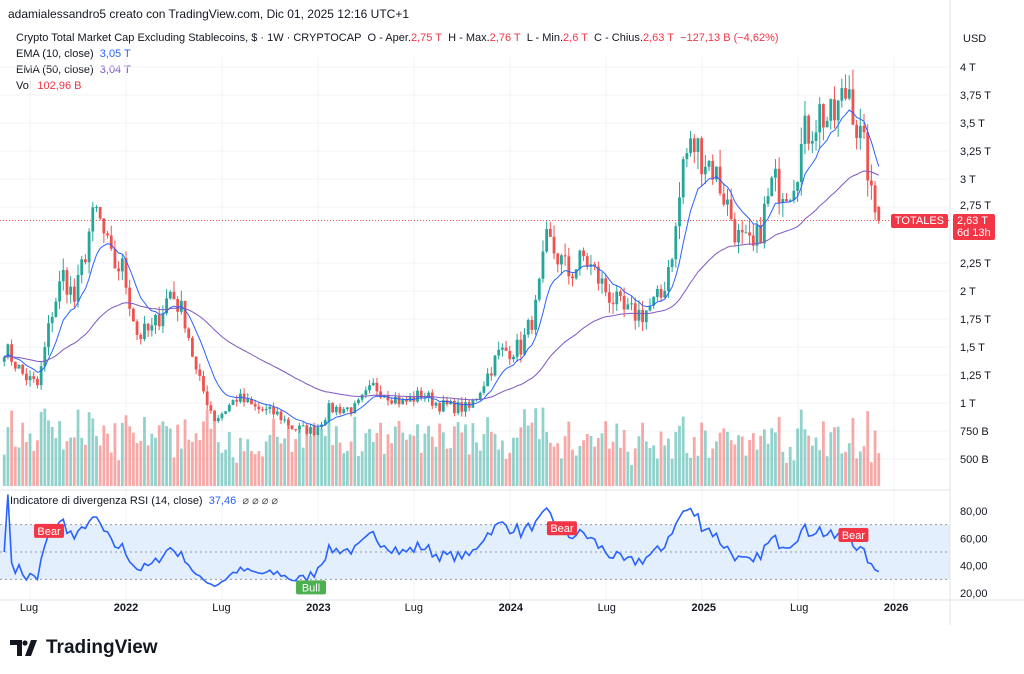 This screenshot has height=674, width=1024. What do you see at coordinates (975, 96) in the screenshot?
I see `price-tick-label: 3,75 T` at bounding box center [975, 96].